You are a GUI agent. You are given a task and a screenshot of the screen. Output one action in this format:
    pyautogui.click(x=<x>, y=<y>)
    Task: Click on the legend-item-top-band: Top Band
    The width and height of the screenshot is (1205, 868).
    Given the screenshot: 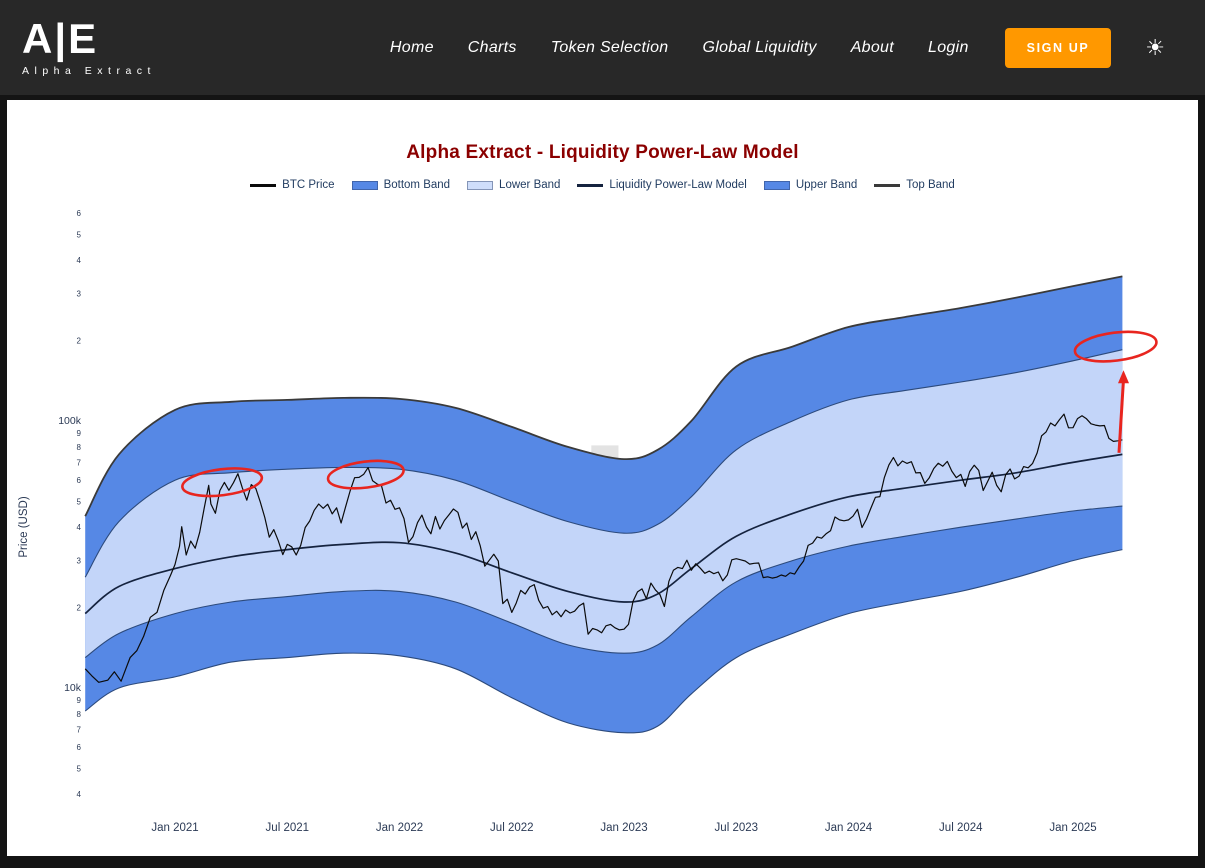 What is the action you would take?
    pyautogui.click(x=914, y=185)
    